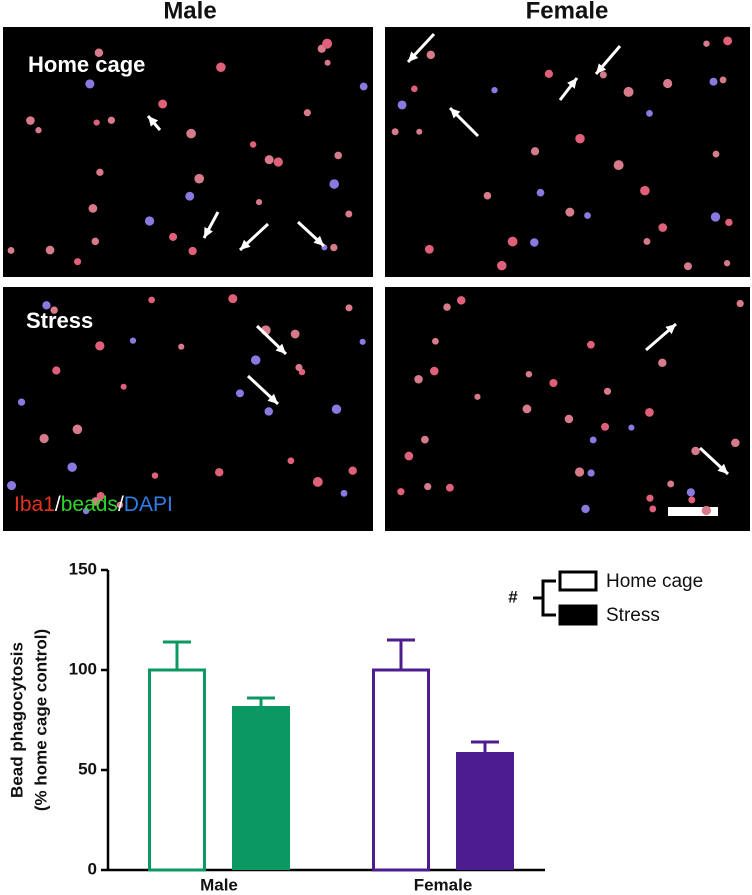 The height and width of the screenshot is (895, 752). Describe the element at coordinates (633, 615) in the screenshot. I see `legend-label: Stress` at that location.